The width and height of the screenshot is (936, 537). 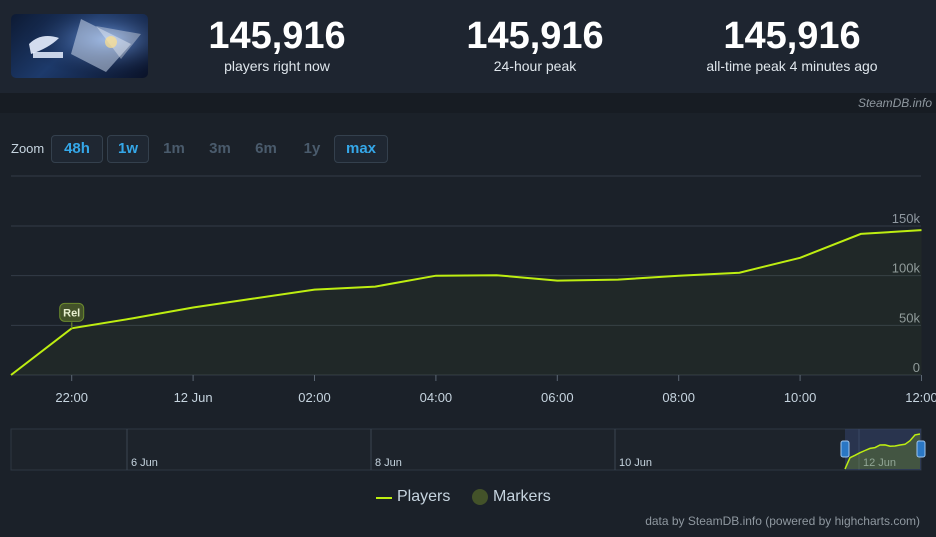 I want to click on navigator-label: 6 Jun, so click(x=144, y=463).